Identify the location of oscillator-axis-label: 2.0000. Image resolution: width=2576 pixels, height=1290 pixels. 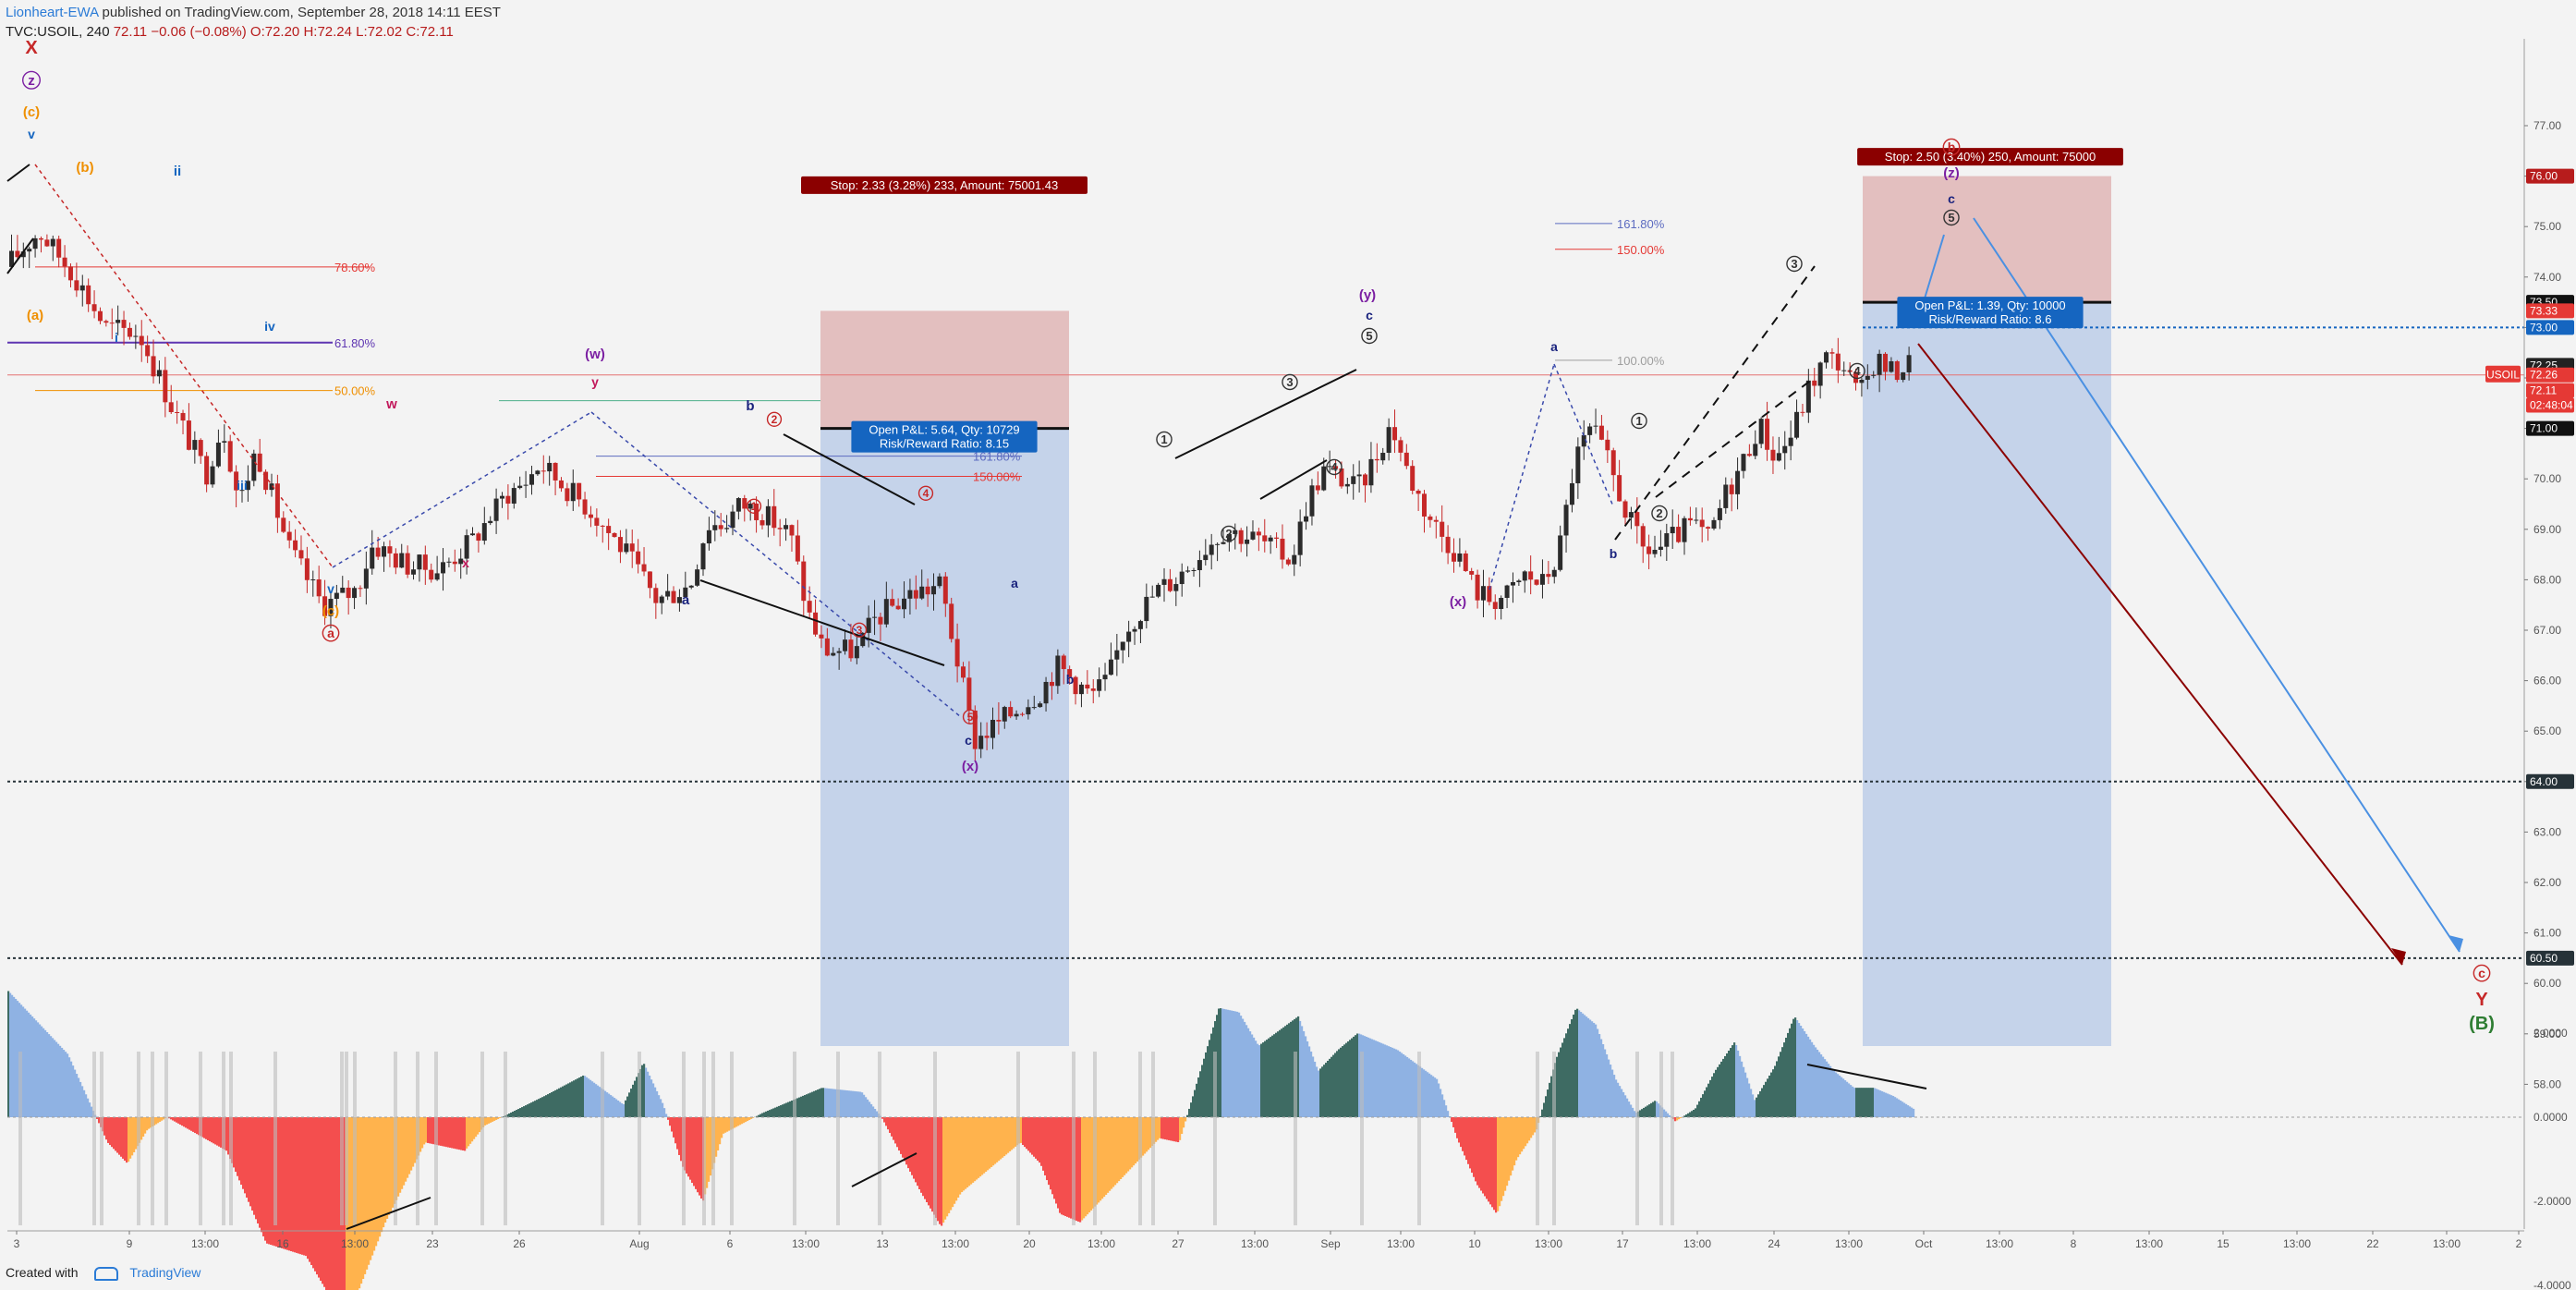
(2550, 1034).